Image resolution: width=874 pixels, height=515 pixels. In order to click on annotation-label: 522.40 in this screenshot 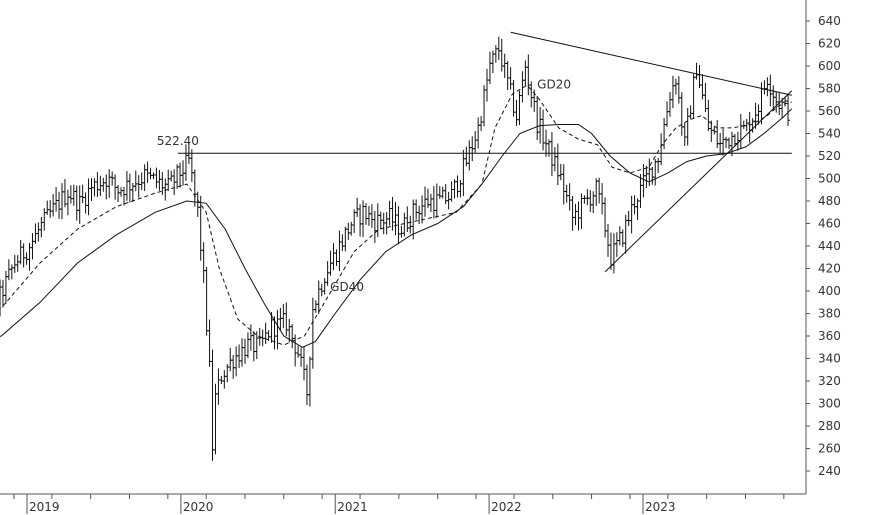, I will do `click(178, 141)`.